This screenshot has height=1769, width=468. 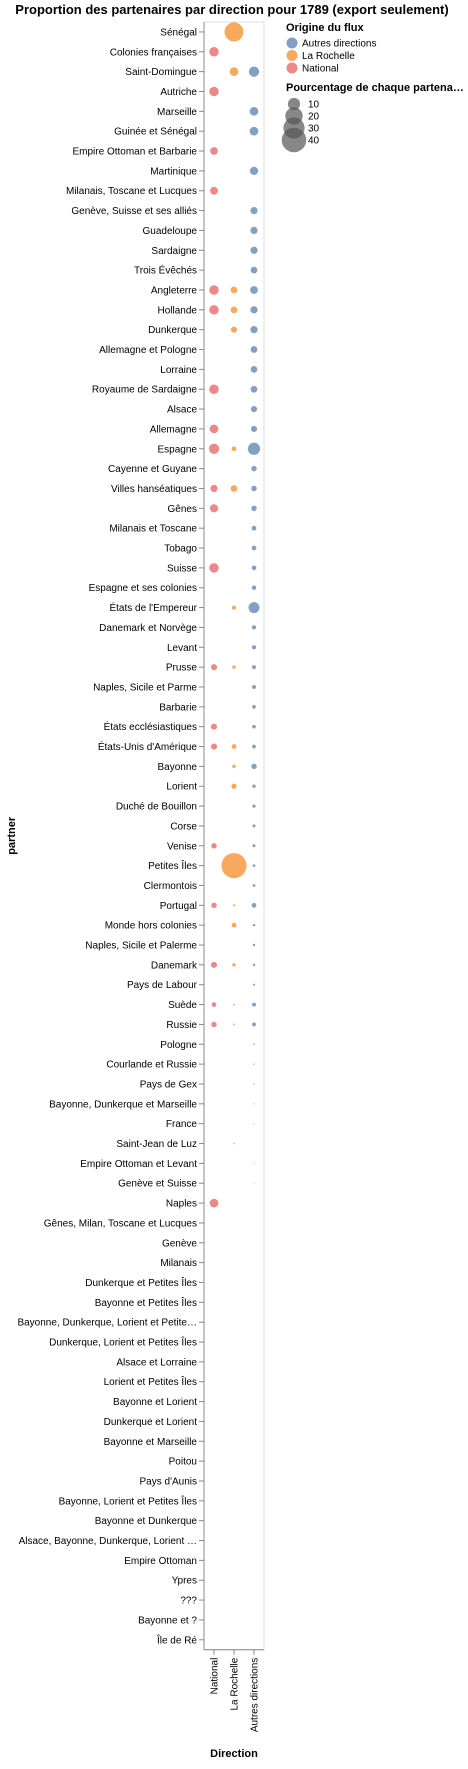 What do you see at coordinates (182, 668) in the screenshot?
I see `y-tick-label-prusse: Prusse` at bounding box center [182, 668].